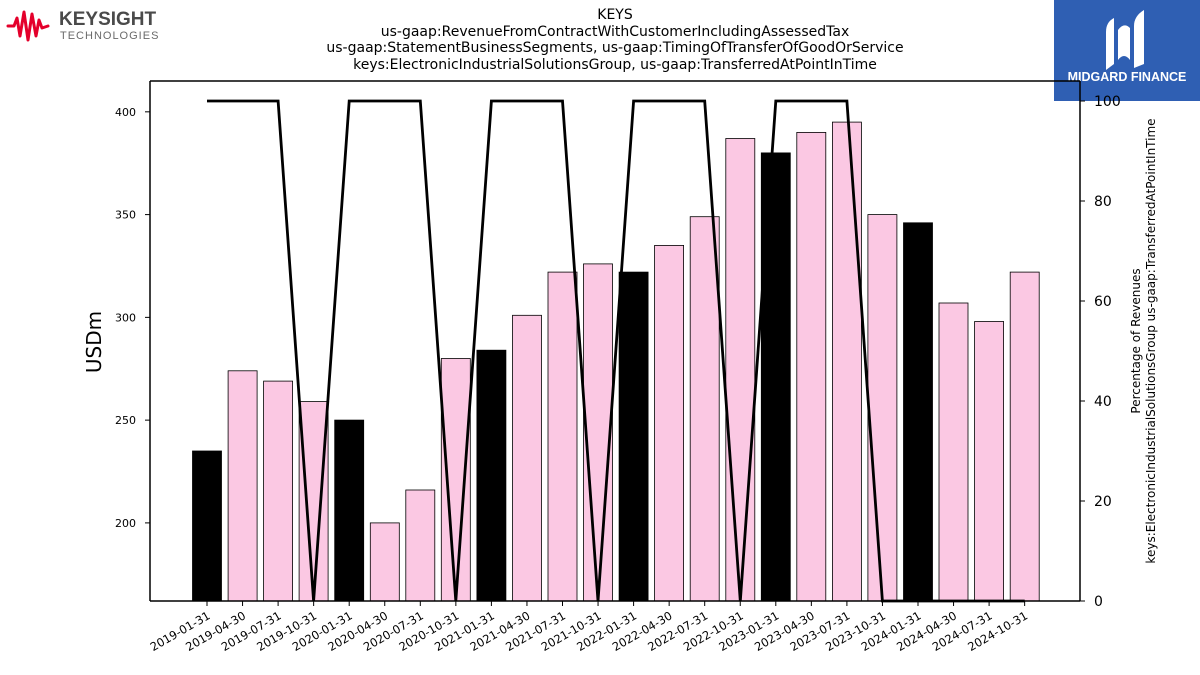  I want to click on midgard-finance-logo: MIDGARD FINANCE, so click(1127, 50).